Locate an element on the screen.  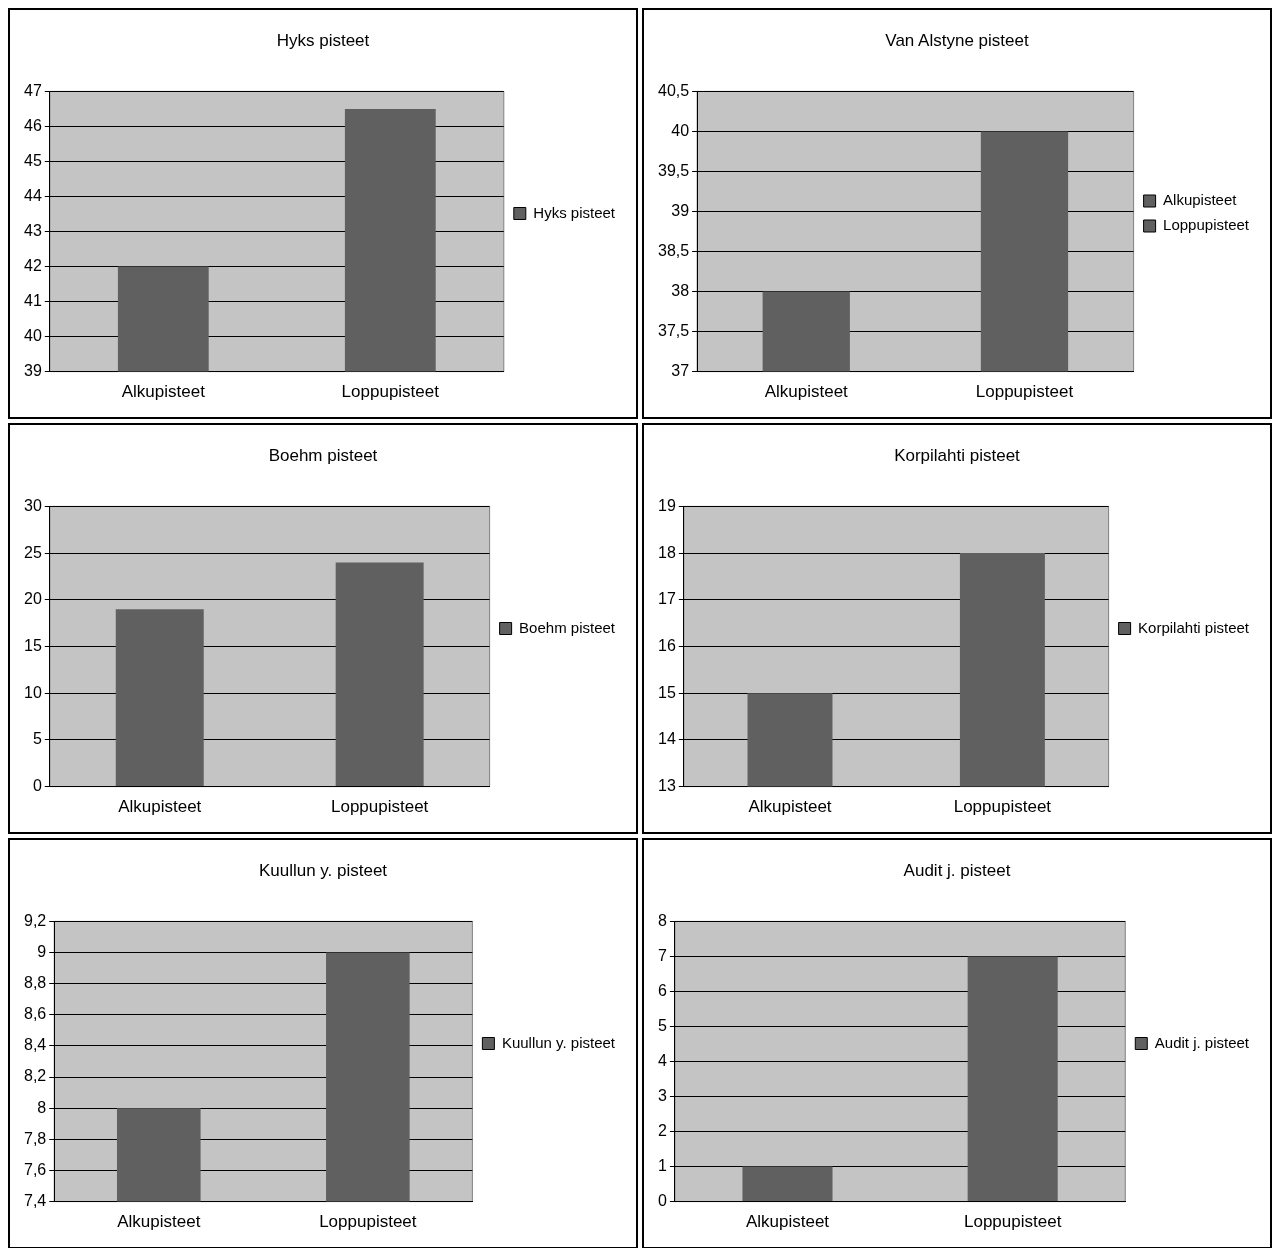
legend-label: Loppupisteet is located at coordinates (1206, 225).